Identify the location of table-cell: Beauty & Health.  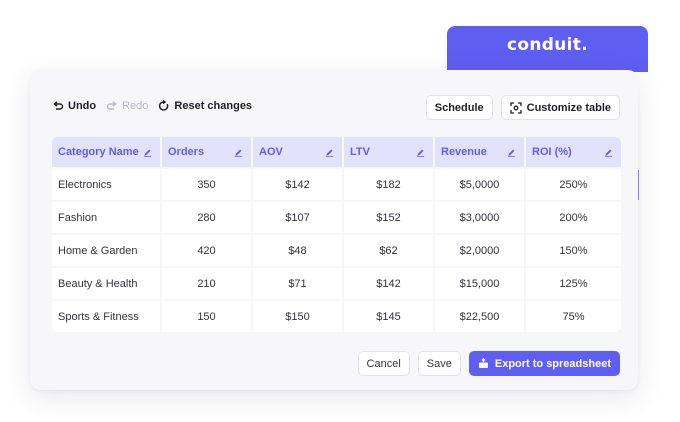
(107, 283).